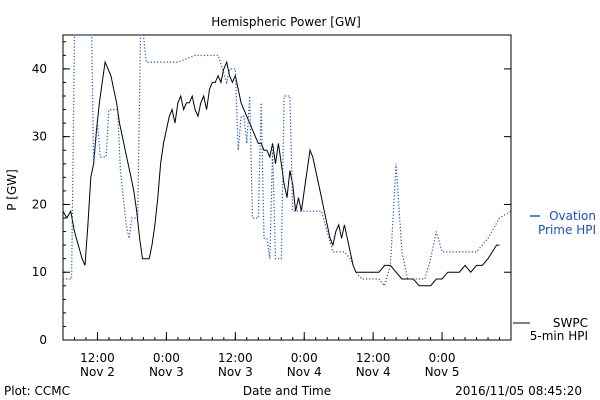  Describe the element at coordinates (97, 372) in the screenshot. I see `x-tick-label-date: Nov 2` at that location.